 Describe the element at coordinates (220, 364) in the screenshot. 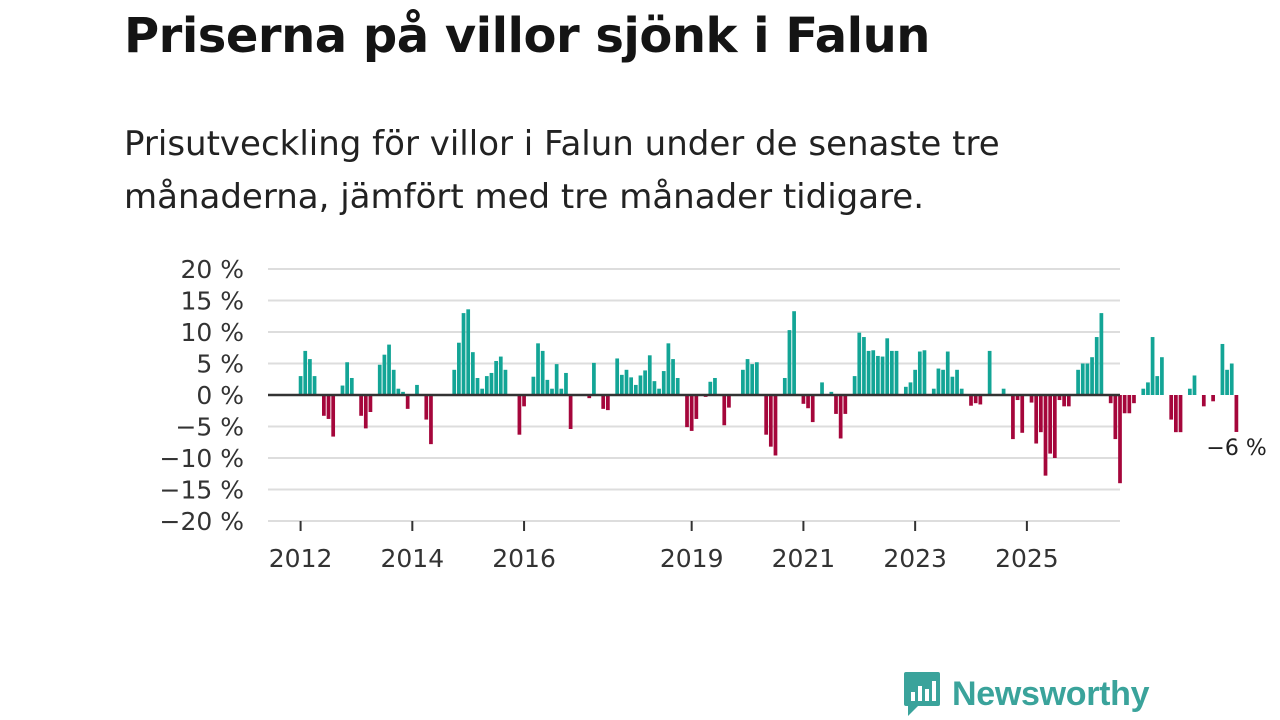

I see `y-tick-label: 5 %` at that location.